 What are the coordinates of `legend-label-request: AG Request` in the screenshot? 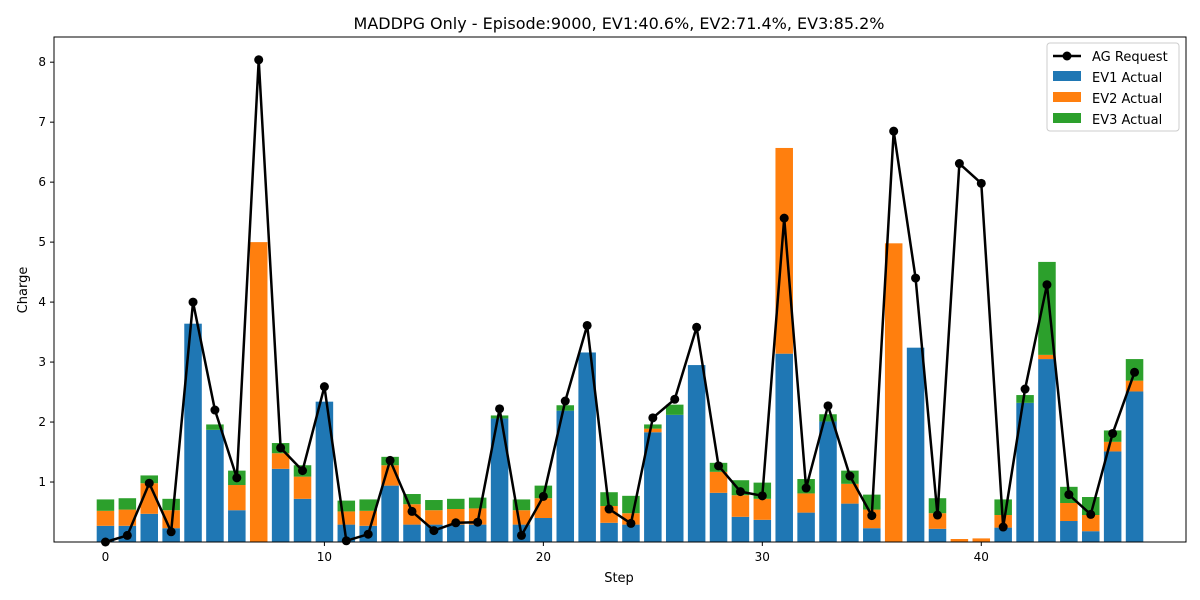 It's located at (1130, 57).